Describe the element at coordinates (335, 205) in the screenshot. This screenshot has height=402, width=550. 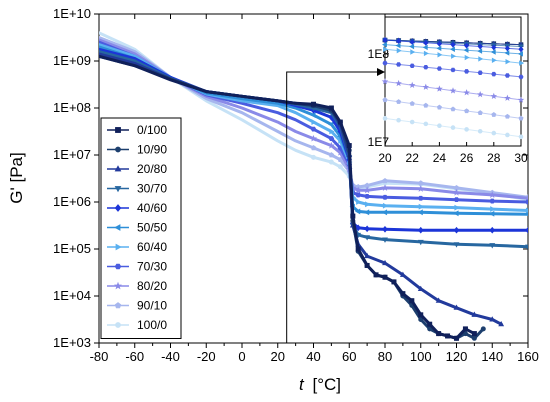
I see `inset-connector` at that location.